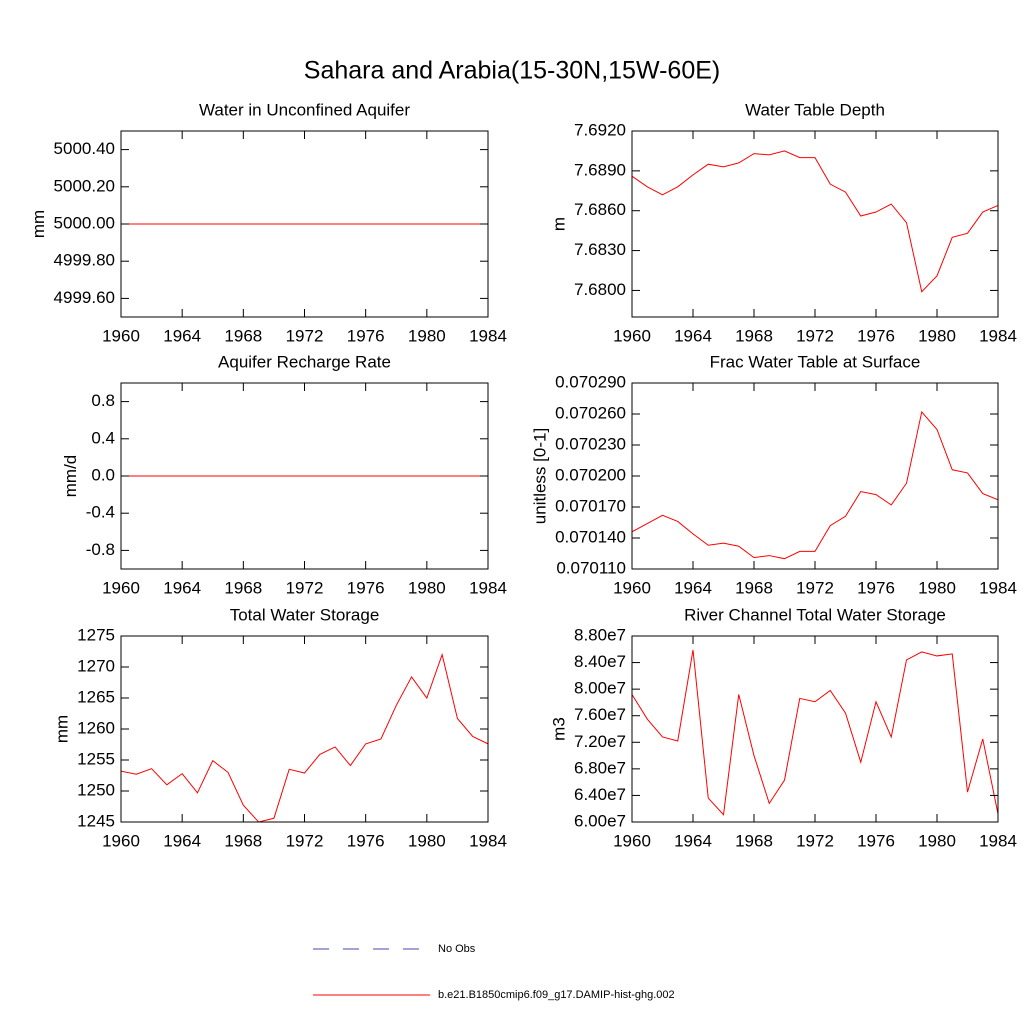 This screenshot has width=1024, height=1024. What do you see at coordinates (600, 794) in the screenshot?
I see `y-tick-label: 6.40e7` at bounding box center [600, 794].